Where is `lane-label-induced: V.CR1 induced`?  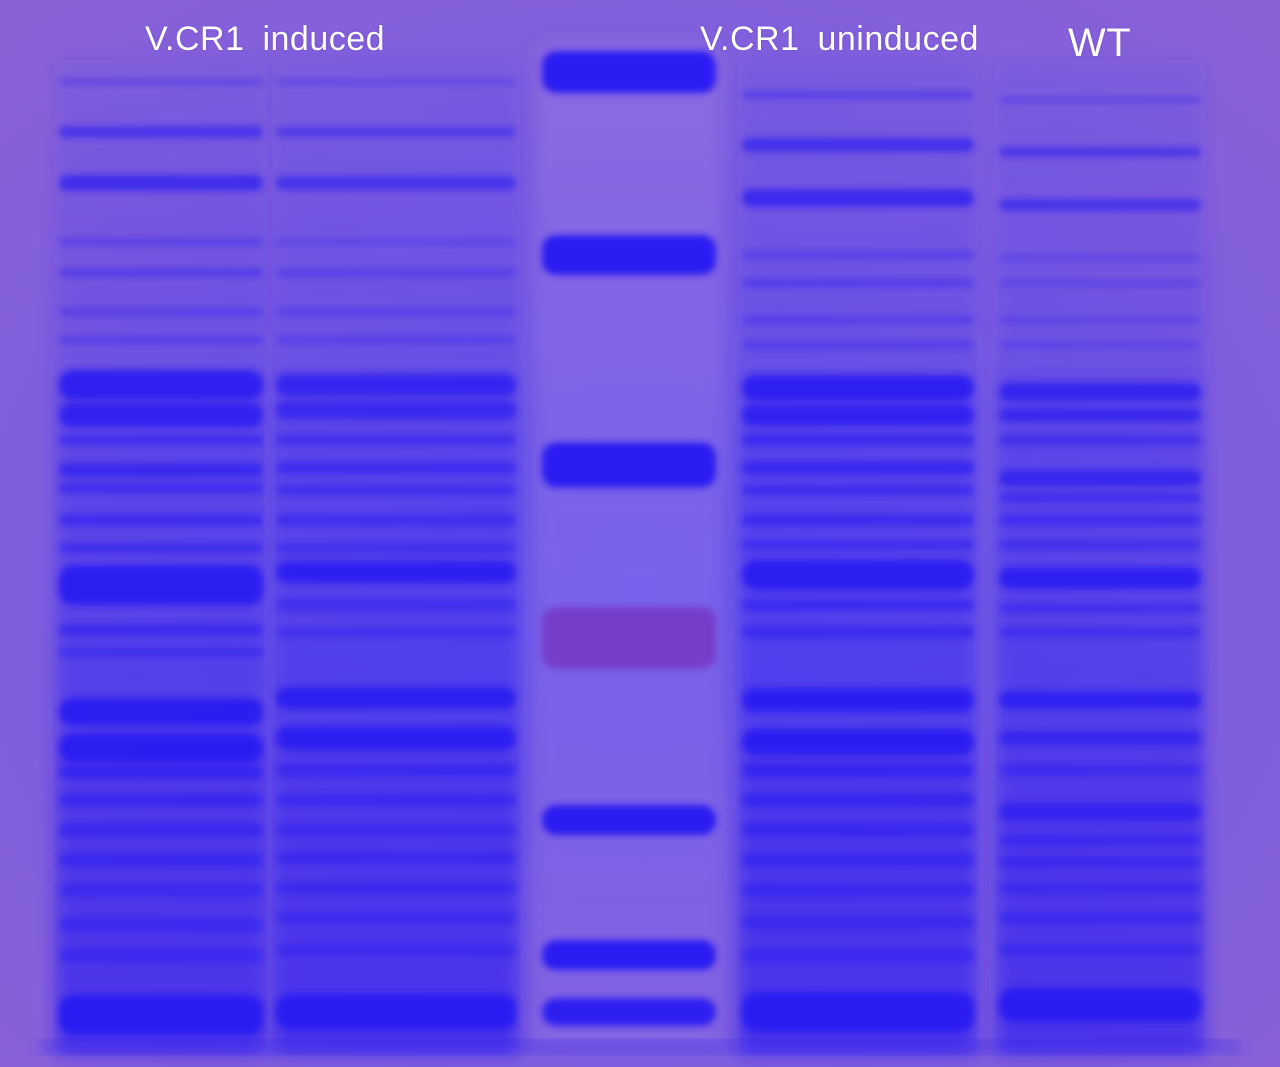
lane-label-induced: V.CR1 induced is located at coordinates (265, 39).